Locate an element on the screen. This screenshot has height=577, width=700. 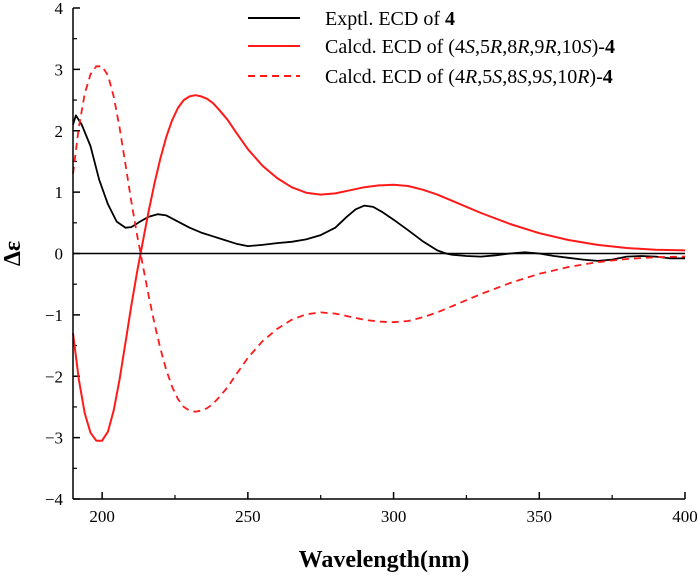
x-tick-label: 400 is located at coordinates (685, 516).